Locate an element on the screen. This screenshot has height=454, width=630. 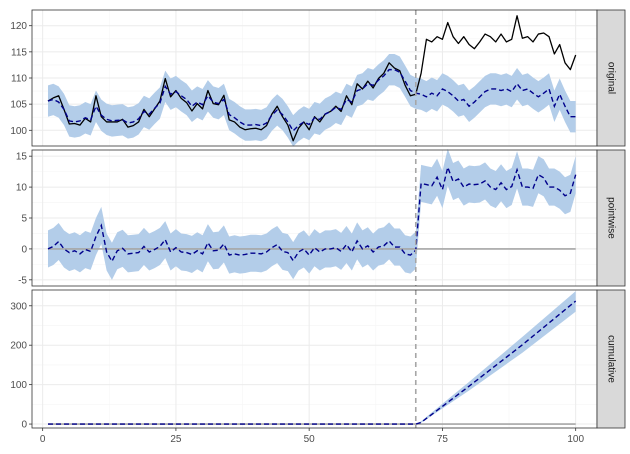
y-tick-label: 200 is located at coordinates (18, 346).